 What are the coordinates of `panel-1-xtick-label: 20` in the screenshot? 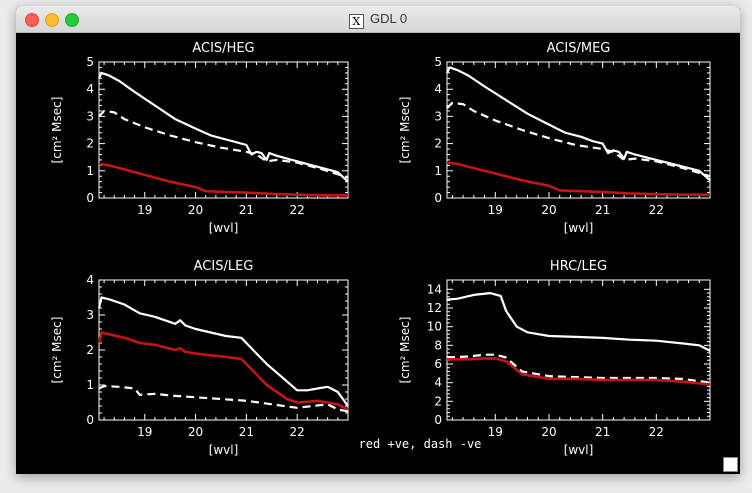 It's located at (195, 210).